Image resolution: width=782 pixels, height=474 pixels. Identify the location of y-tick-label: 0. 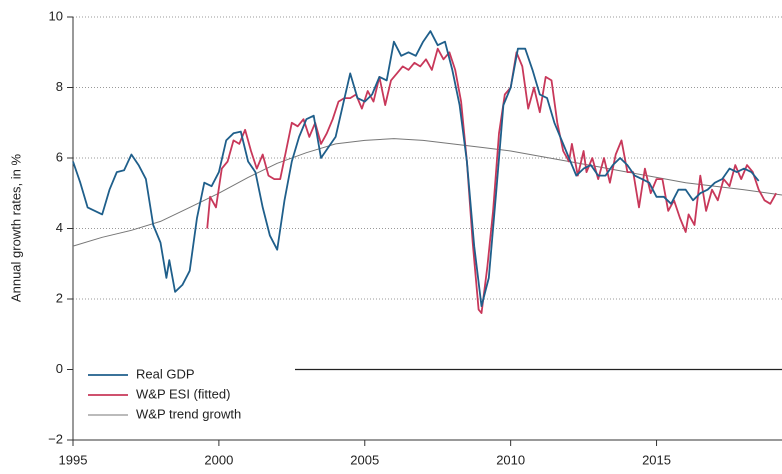
(59, 368).